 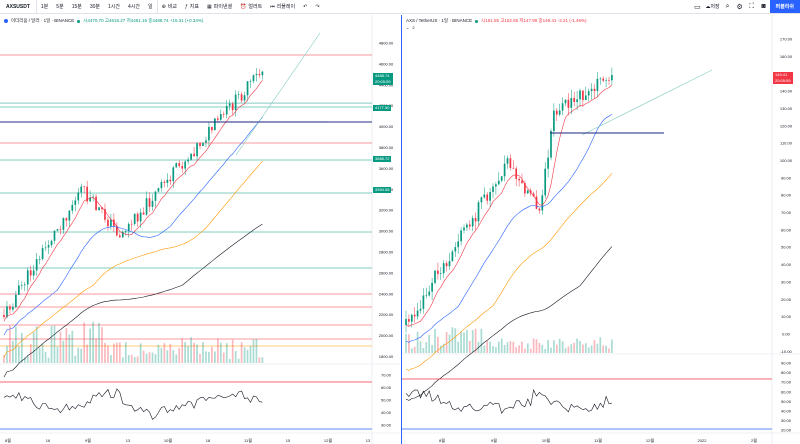 I want to click on save-menu-button: ☁ 저장, so click(x=712, y=7).